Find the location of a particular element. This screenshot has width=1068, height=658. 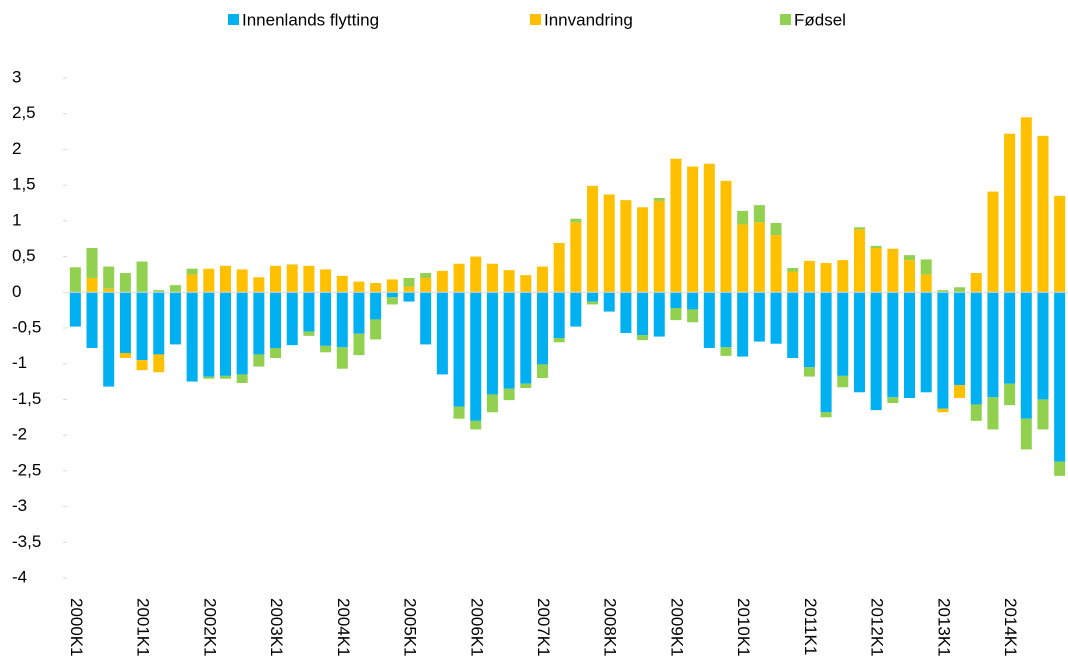

legend-label: Innenlands flytting is located at coordinates (310, 19).